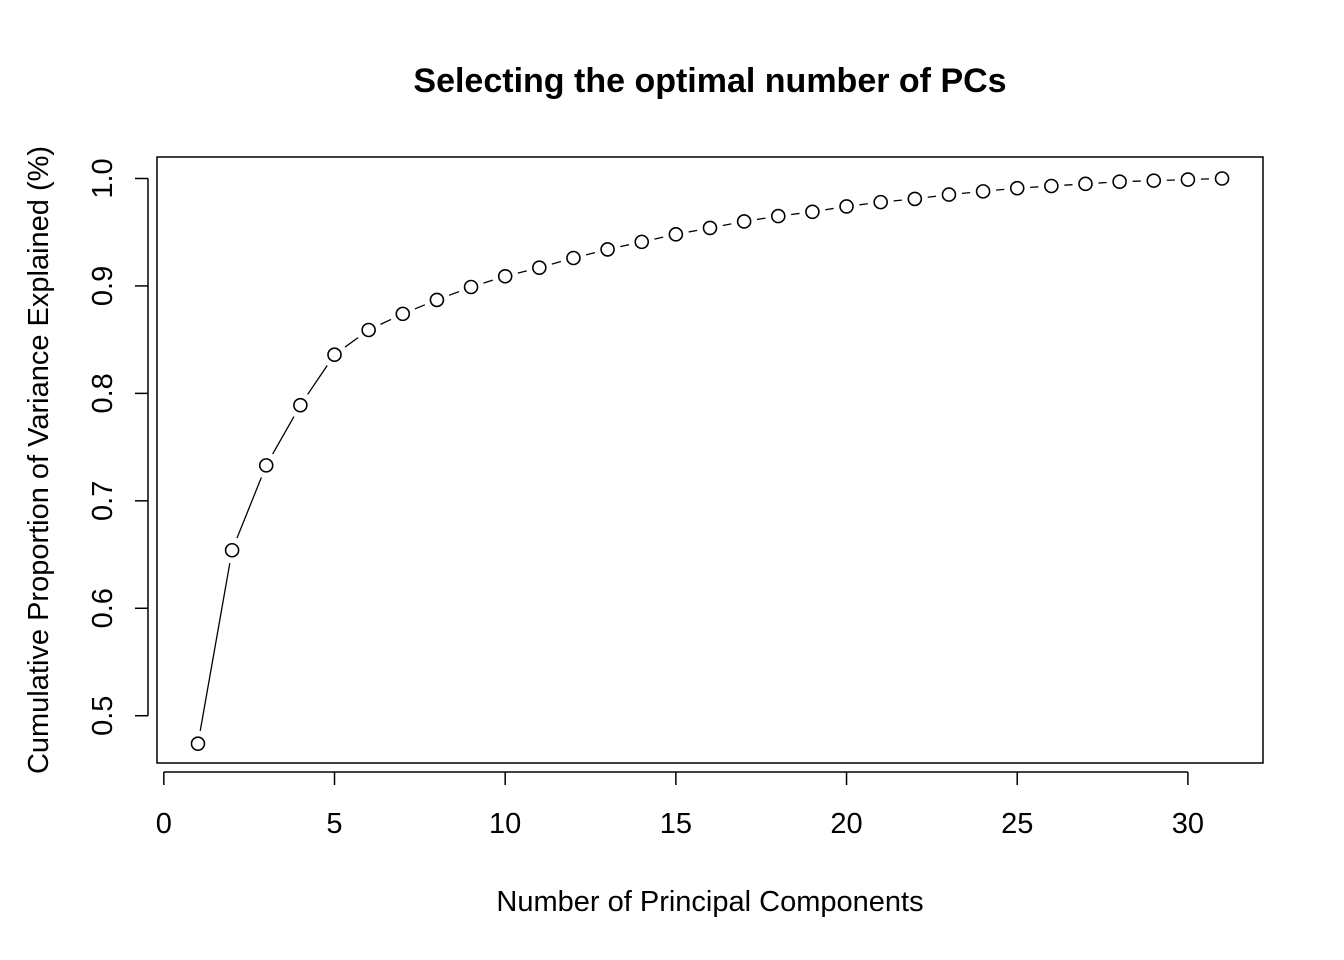 This screenshot has width=1344, height=960. What do you see at coordinates (505, 824) in the screenshot?
I see `x-tick-label: 10` at bounding box center [505, 824].